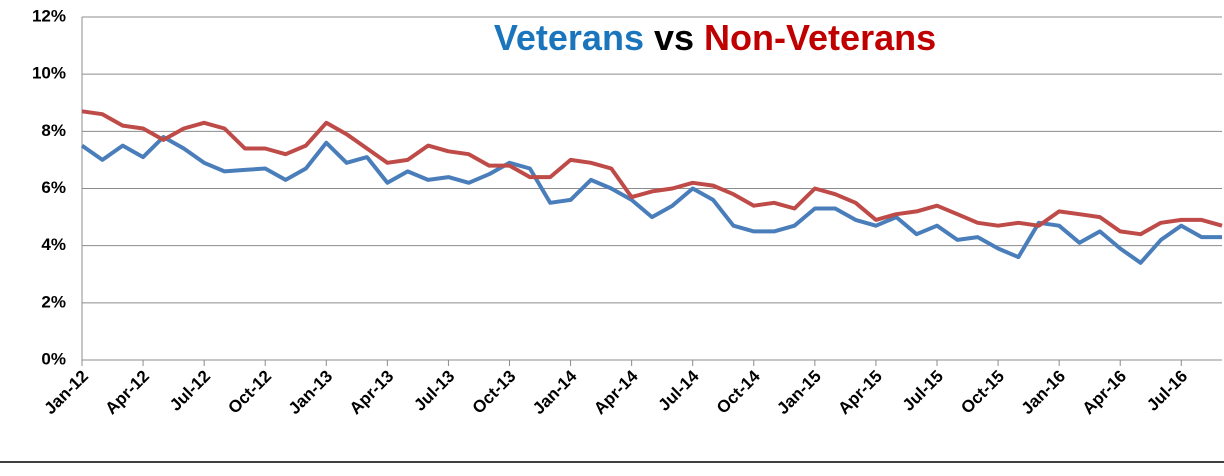  I want to click on x-tick-label: Jan-12, so click(66, 393).